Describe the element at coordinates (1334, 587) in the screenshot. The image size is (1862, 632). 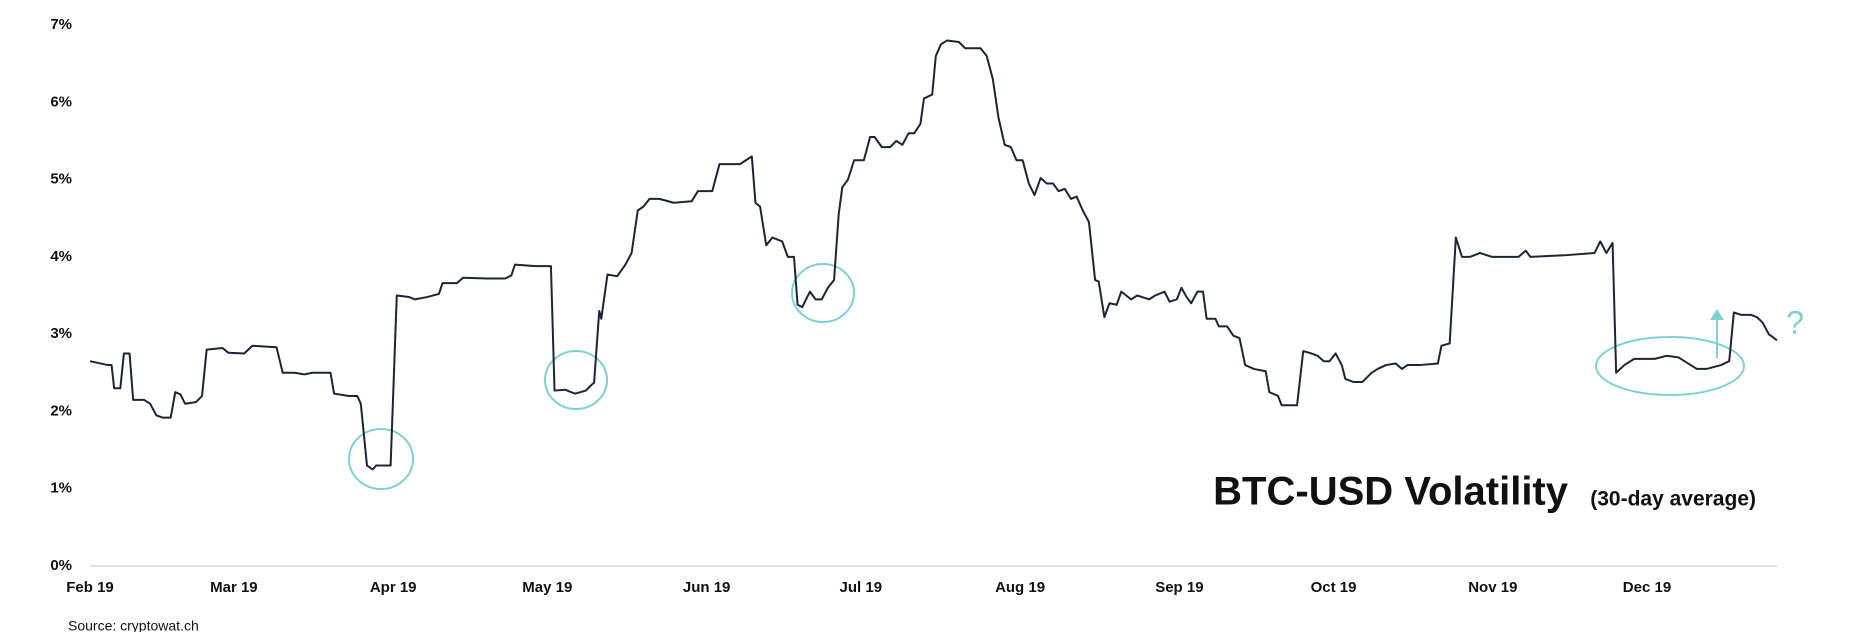
I see `x-tick-label: Oct 19` at that location.